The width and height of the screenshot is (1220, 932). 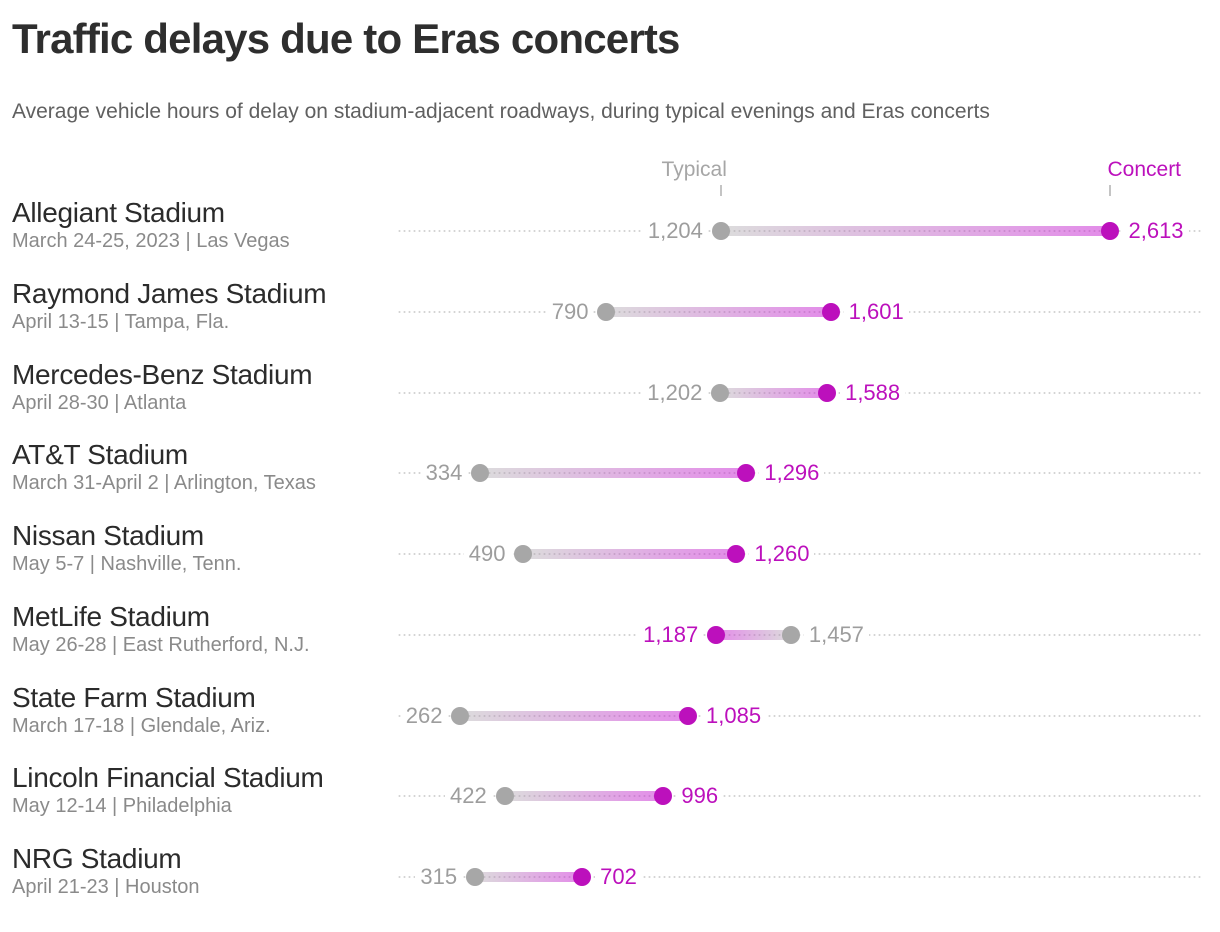 What do you see at coordinates (161, 644) in the screenshot?
I see `stadium-detail: May 26-28 | East Rutherford, N.J.` at bounding box center [161, 644].